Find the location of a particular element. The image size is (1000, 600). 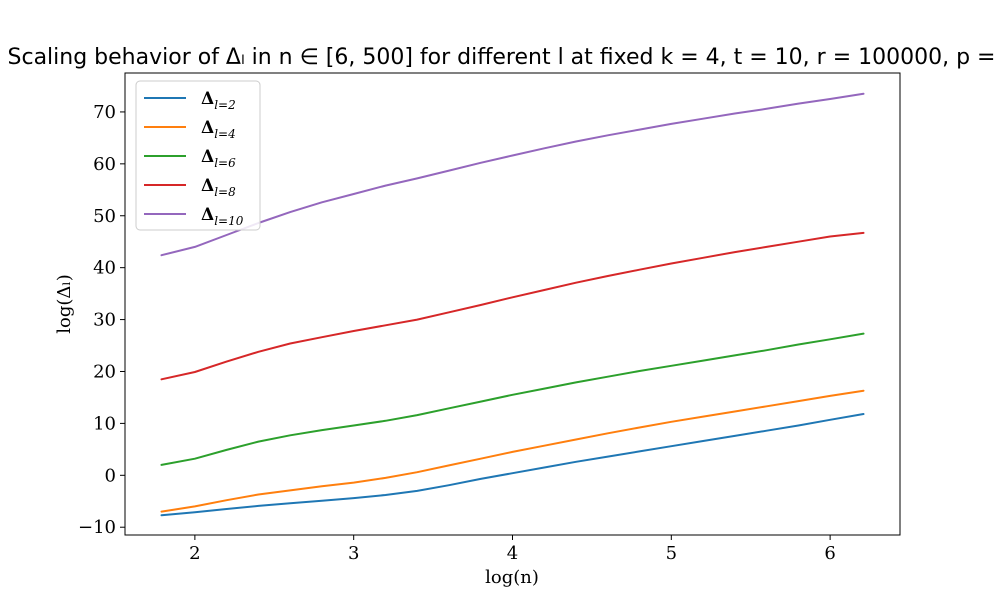

y-tick-label: 10 is located at coordinates (104, 423).